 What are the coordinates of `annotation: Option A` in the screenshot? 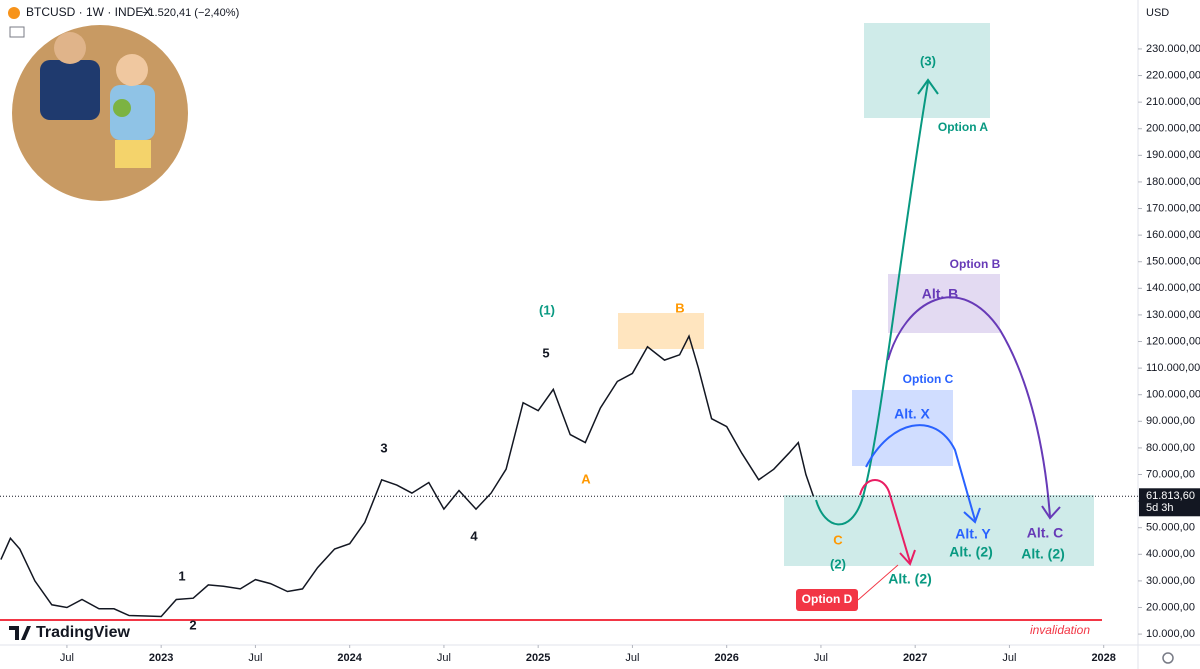 It's located at (963, 127).